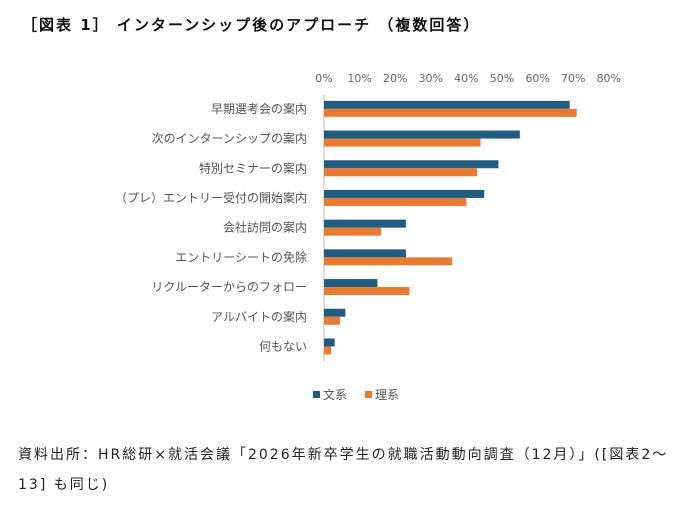 The image size is (691, 510). I want to click on x-tick-label: 20%, so click(395, 78).